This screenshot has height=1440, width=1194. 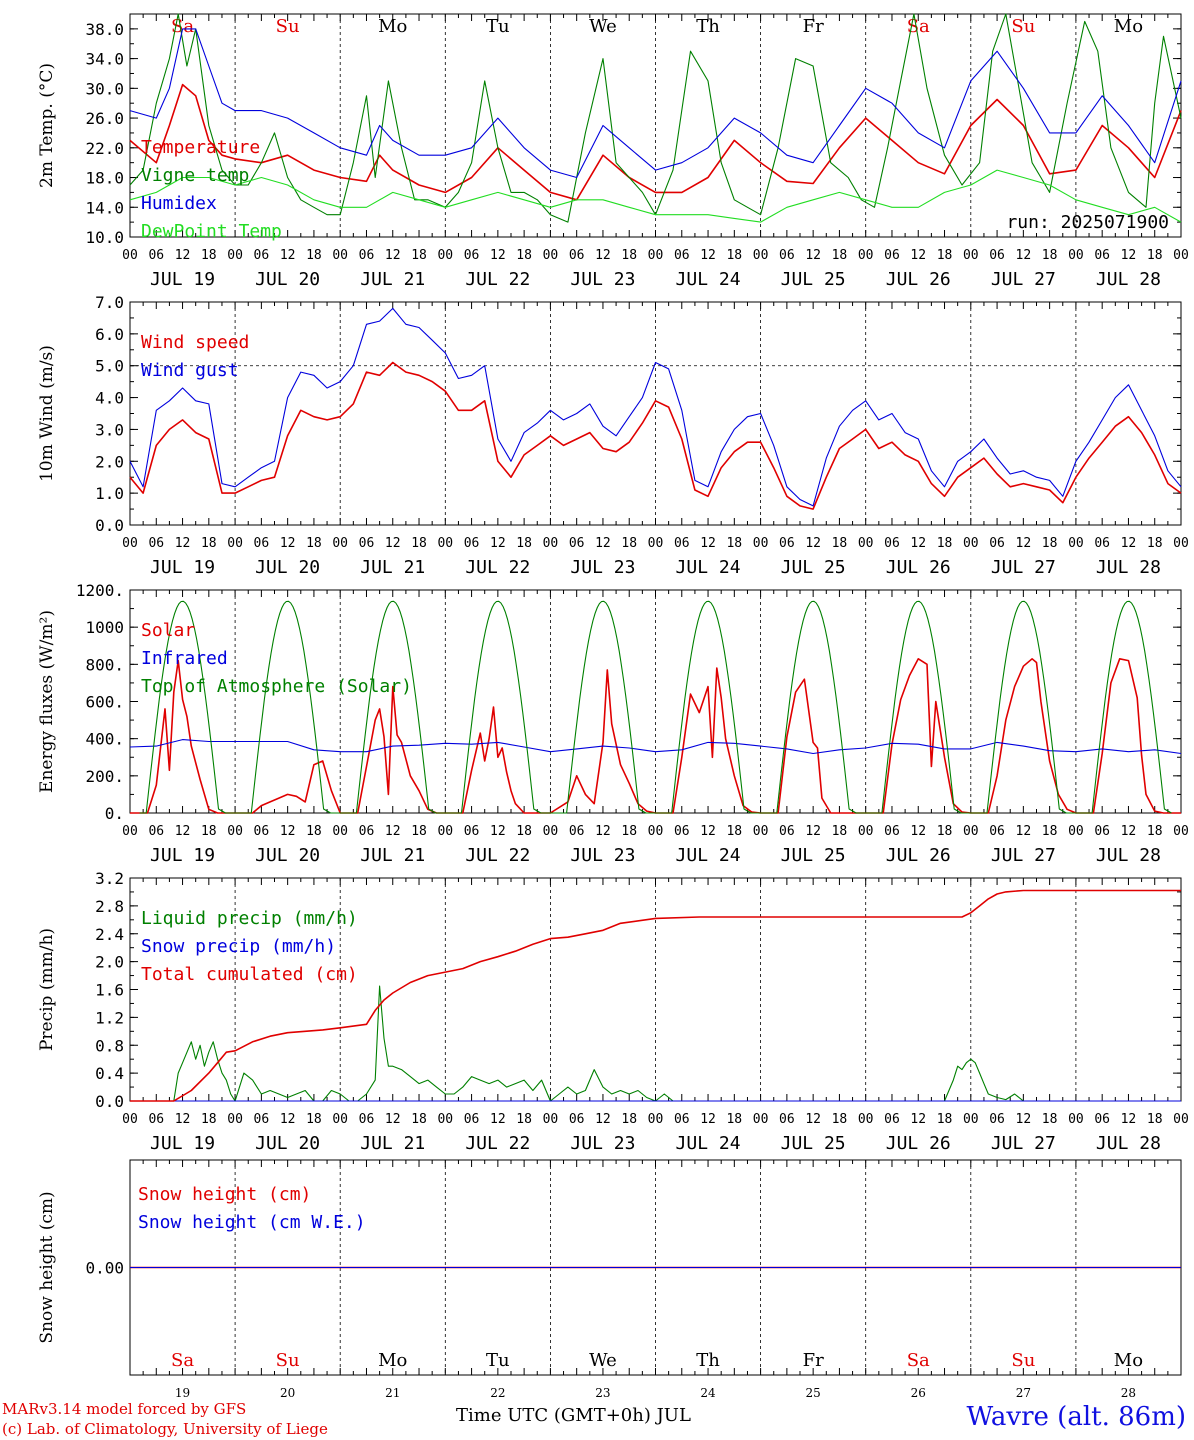 I want to click on y-tick-label: 0.4, so click(x=109, y=1073).